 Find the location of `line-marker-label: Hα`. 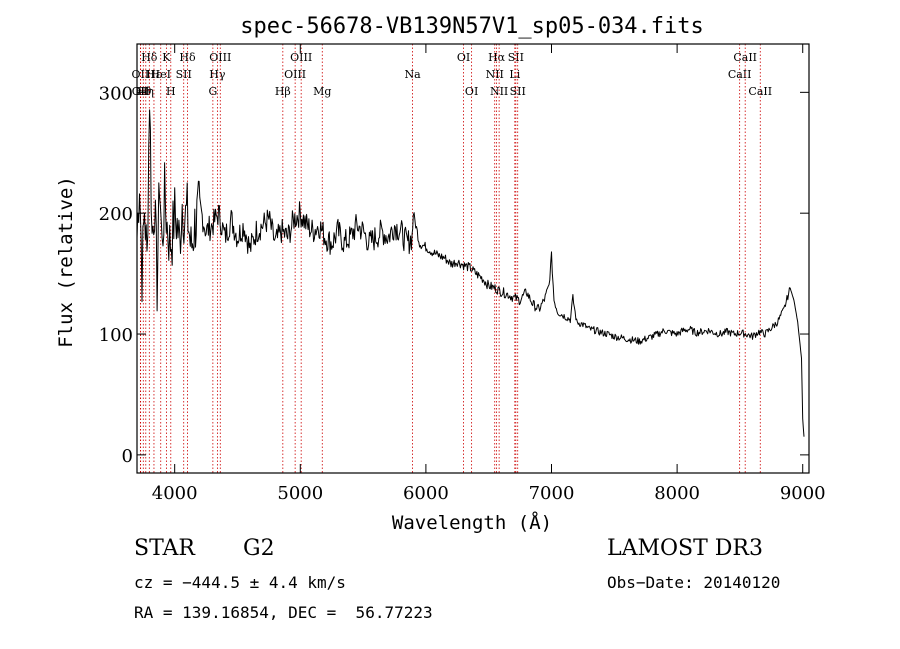

line-marker-label: Hα is located at coordinates (497, 57).